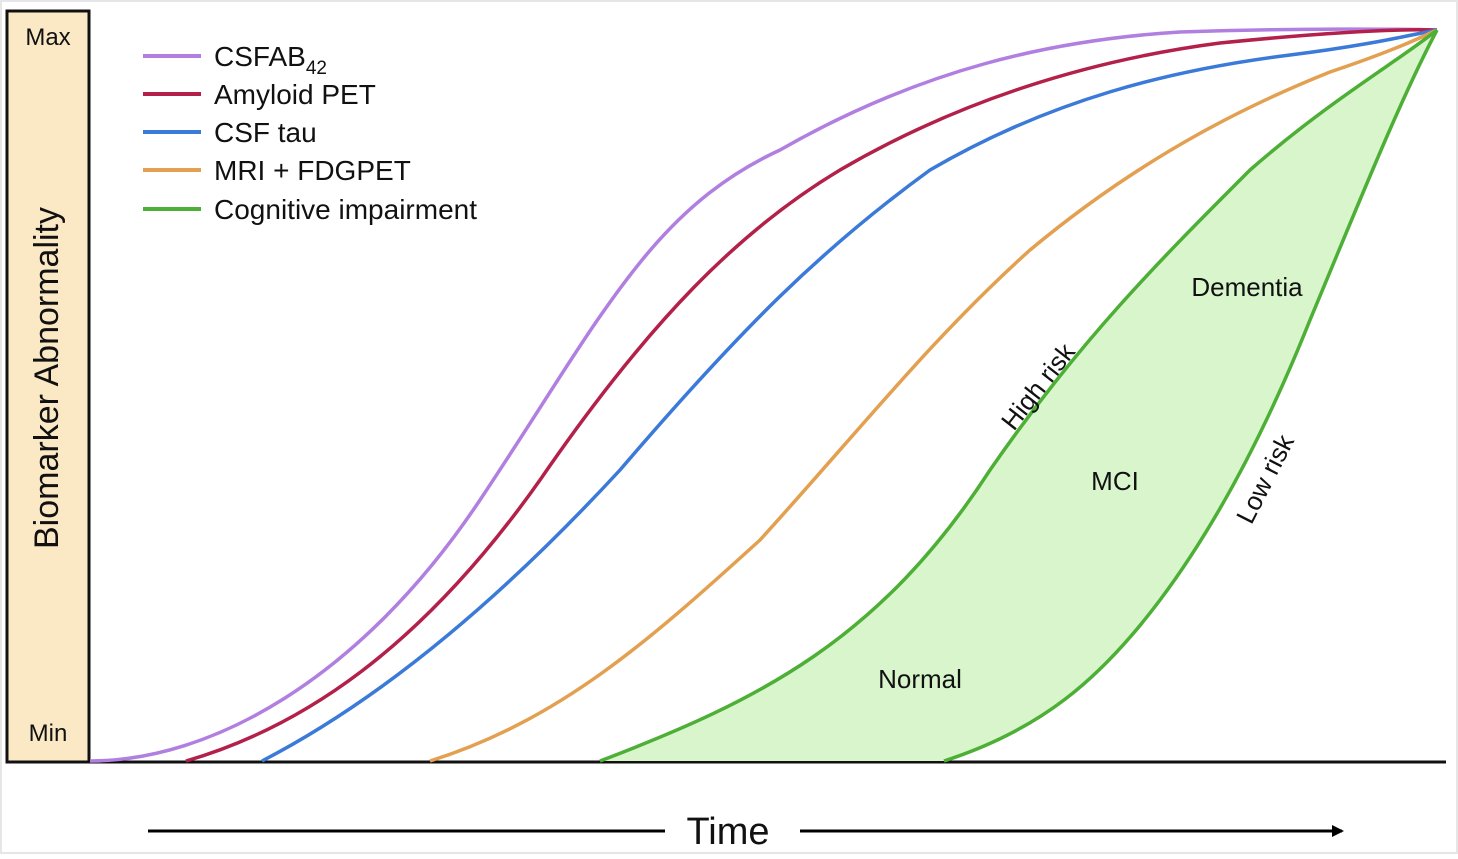 The width and height of the screenshot is (1458, 859). What do you see at coordinates (47, 378) in the screenshot?
I see `y-axis-title: Biomarker Abnormality` at bounding box center [47, 378].